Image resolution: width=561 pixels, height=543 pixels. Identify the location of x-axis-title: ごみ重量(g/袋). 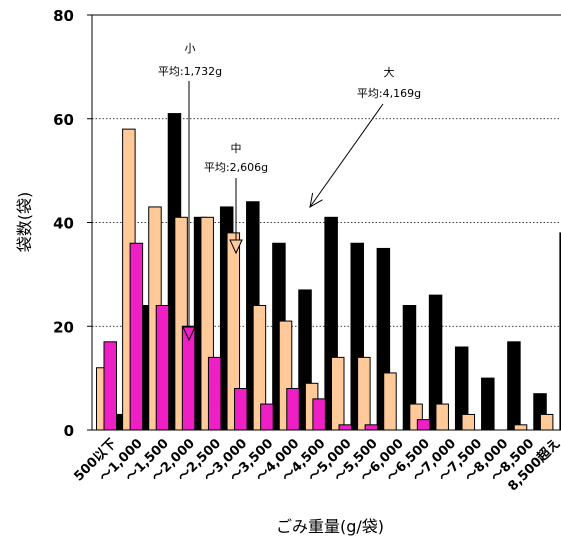
(330, 526).